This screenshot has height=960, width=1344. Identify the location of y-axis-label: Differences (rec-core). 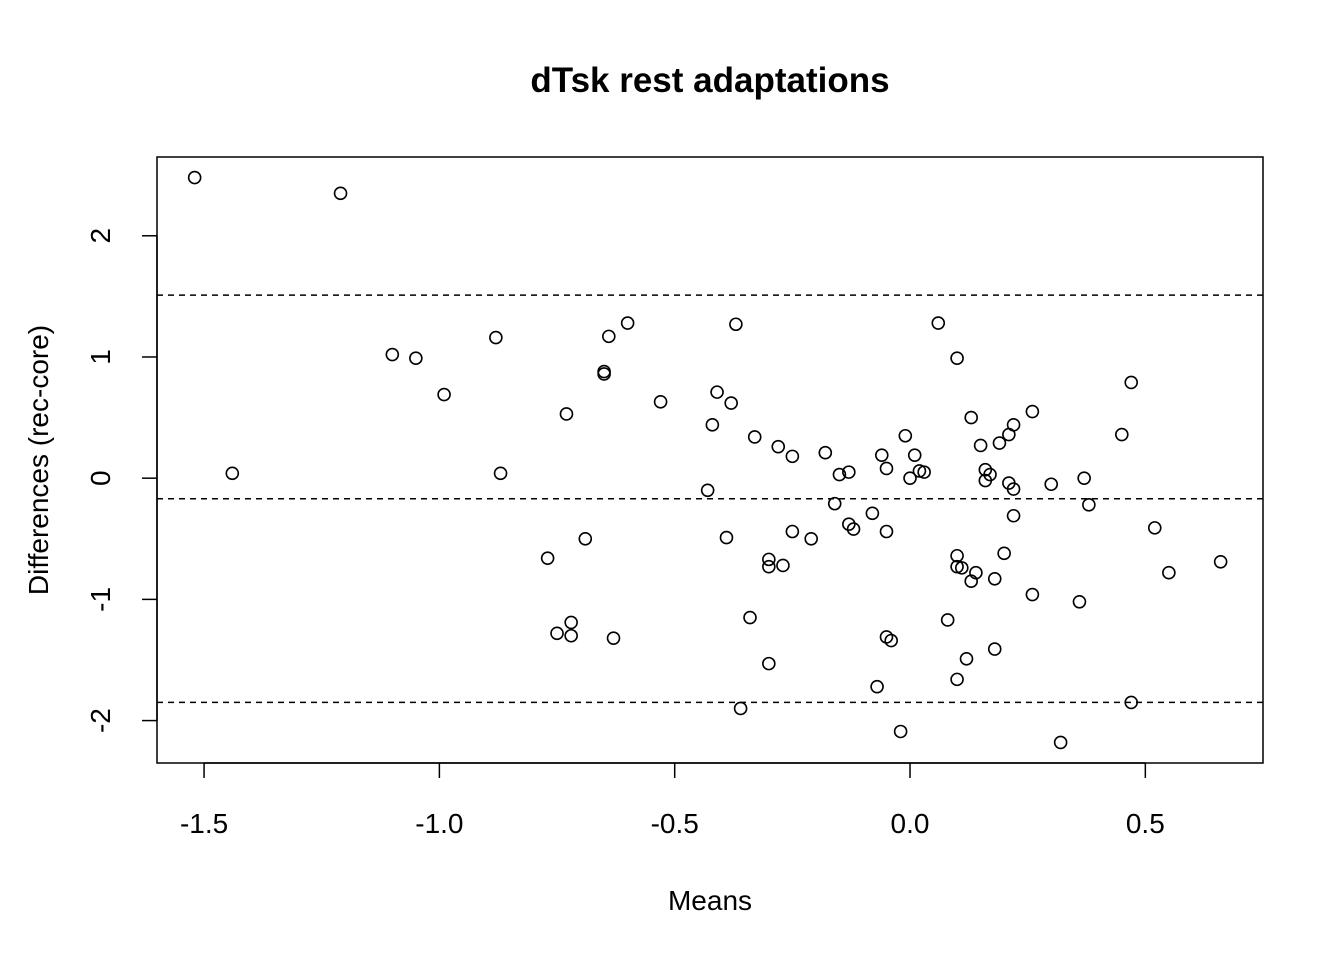
(38, 460).